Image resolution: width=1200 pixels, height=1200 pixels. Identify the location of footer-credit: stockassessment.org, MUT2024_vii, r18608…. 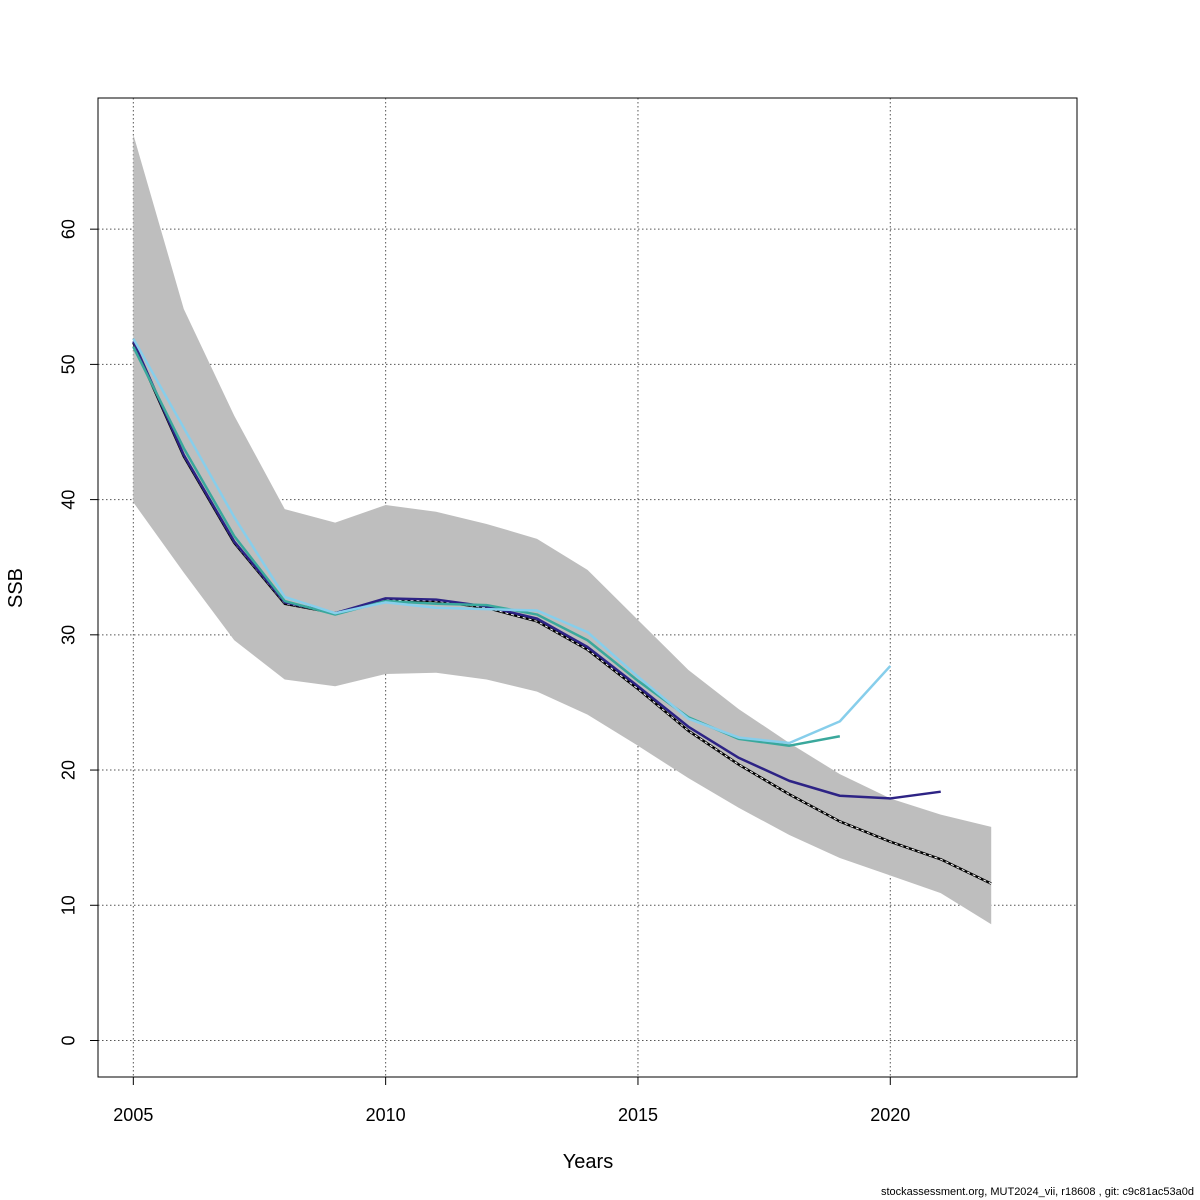
(1037, 1192).